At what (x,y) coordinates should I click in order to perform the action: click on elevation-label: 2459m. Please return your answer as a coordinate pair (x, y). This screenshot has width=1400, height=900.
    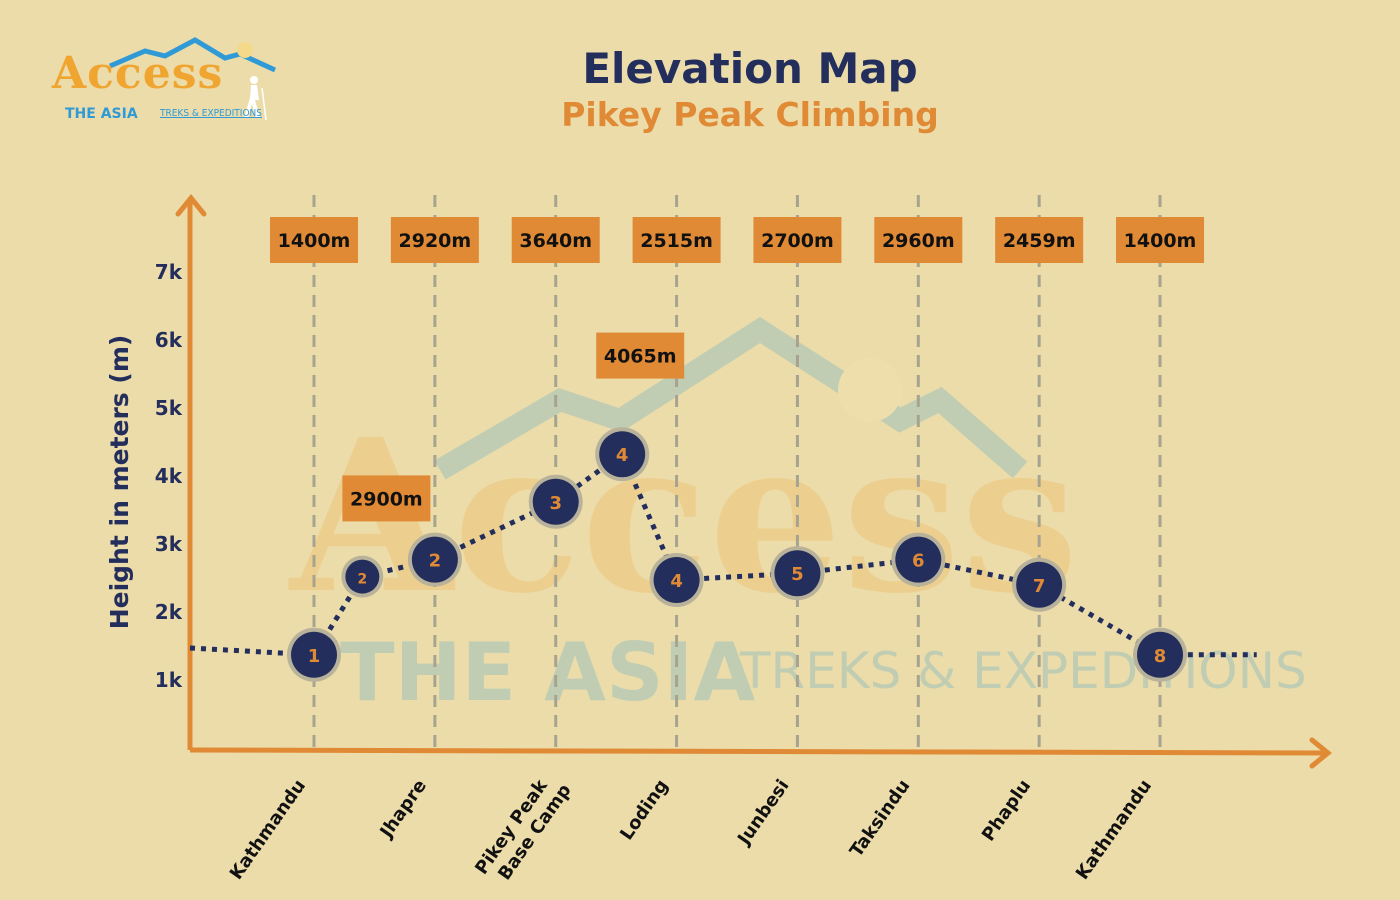
    Looking at the image, I should click on (1039, 240).